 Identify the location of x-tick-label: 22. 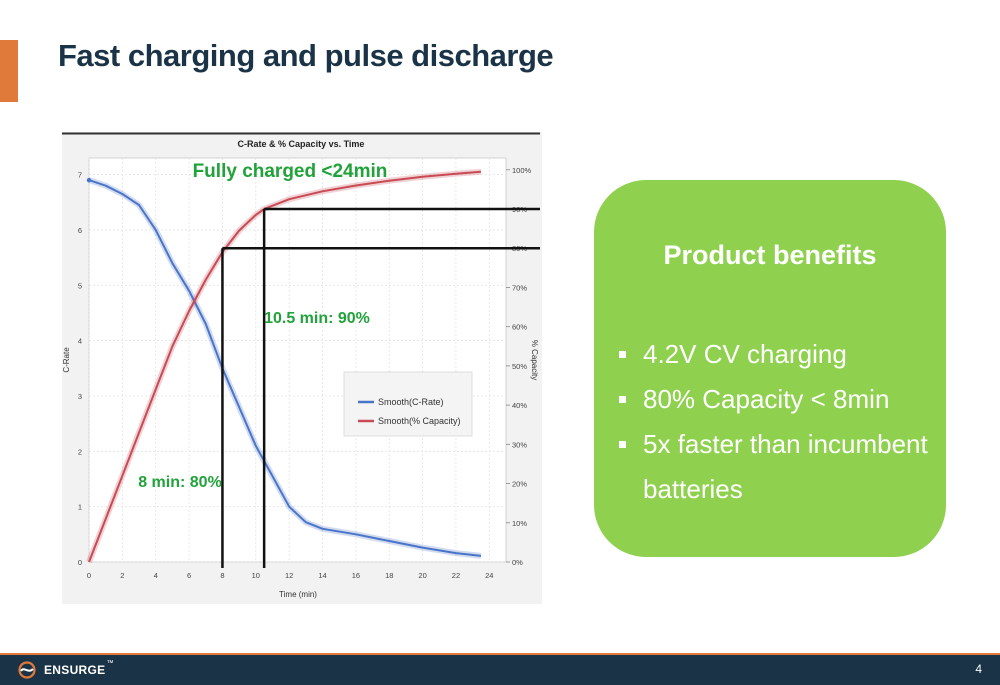
(456, 575).